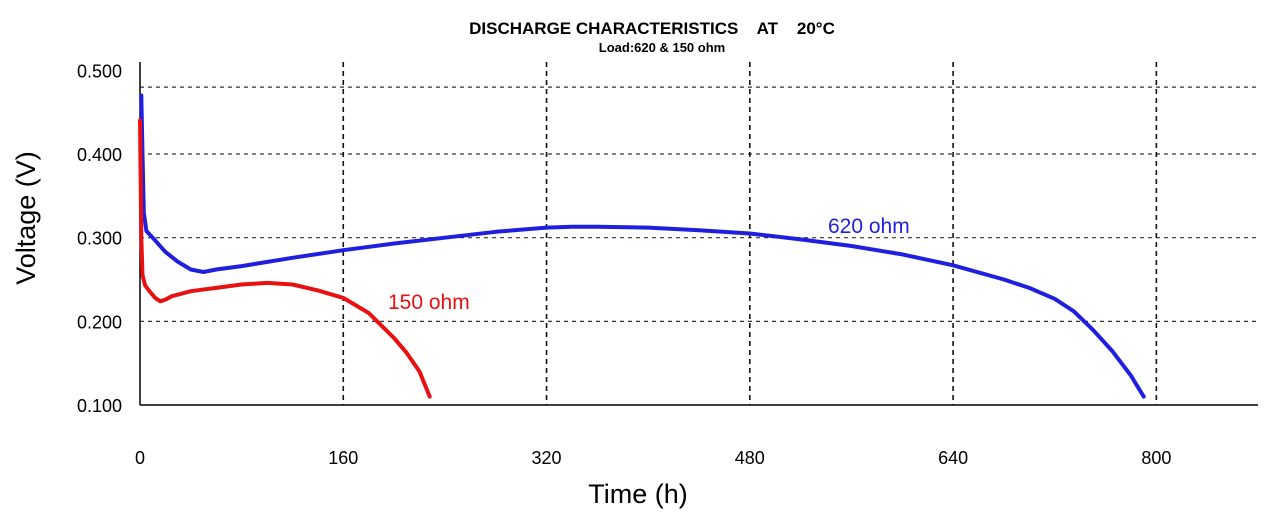 The image size is (1266, 514). I want to click on y-tick-label: 0.300, so click(99, 239).